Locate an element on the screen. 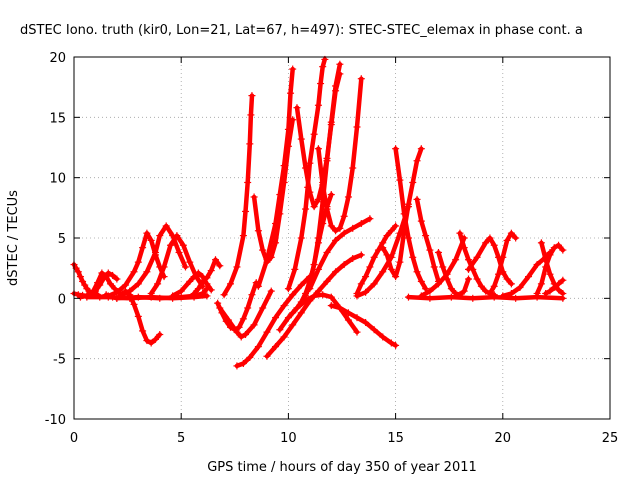  x-tick-label: 10 is located at coordinates (288, 438).